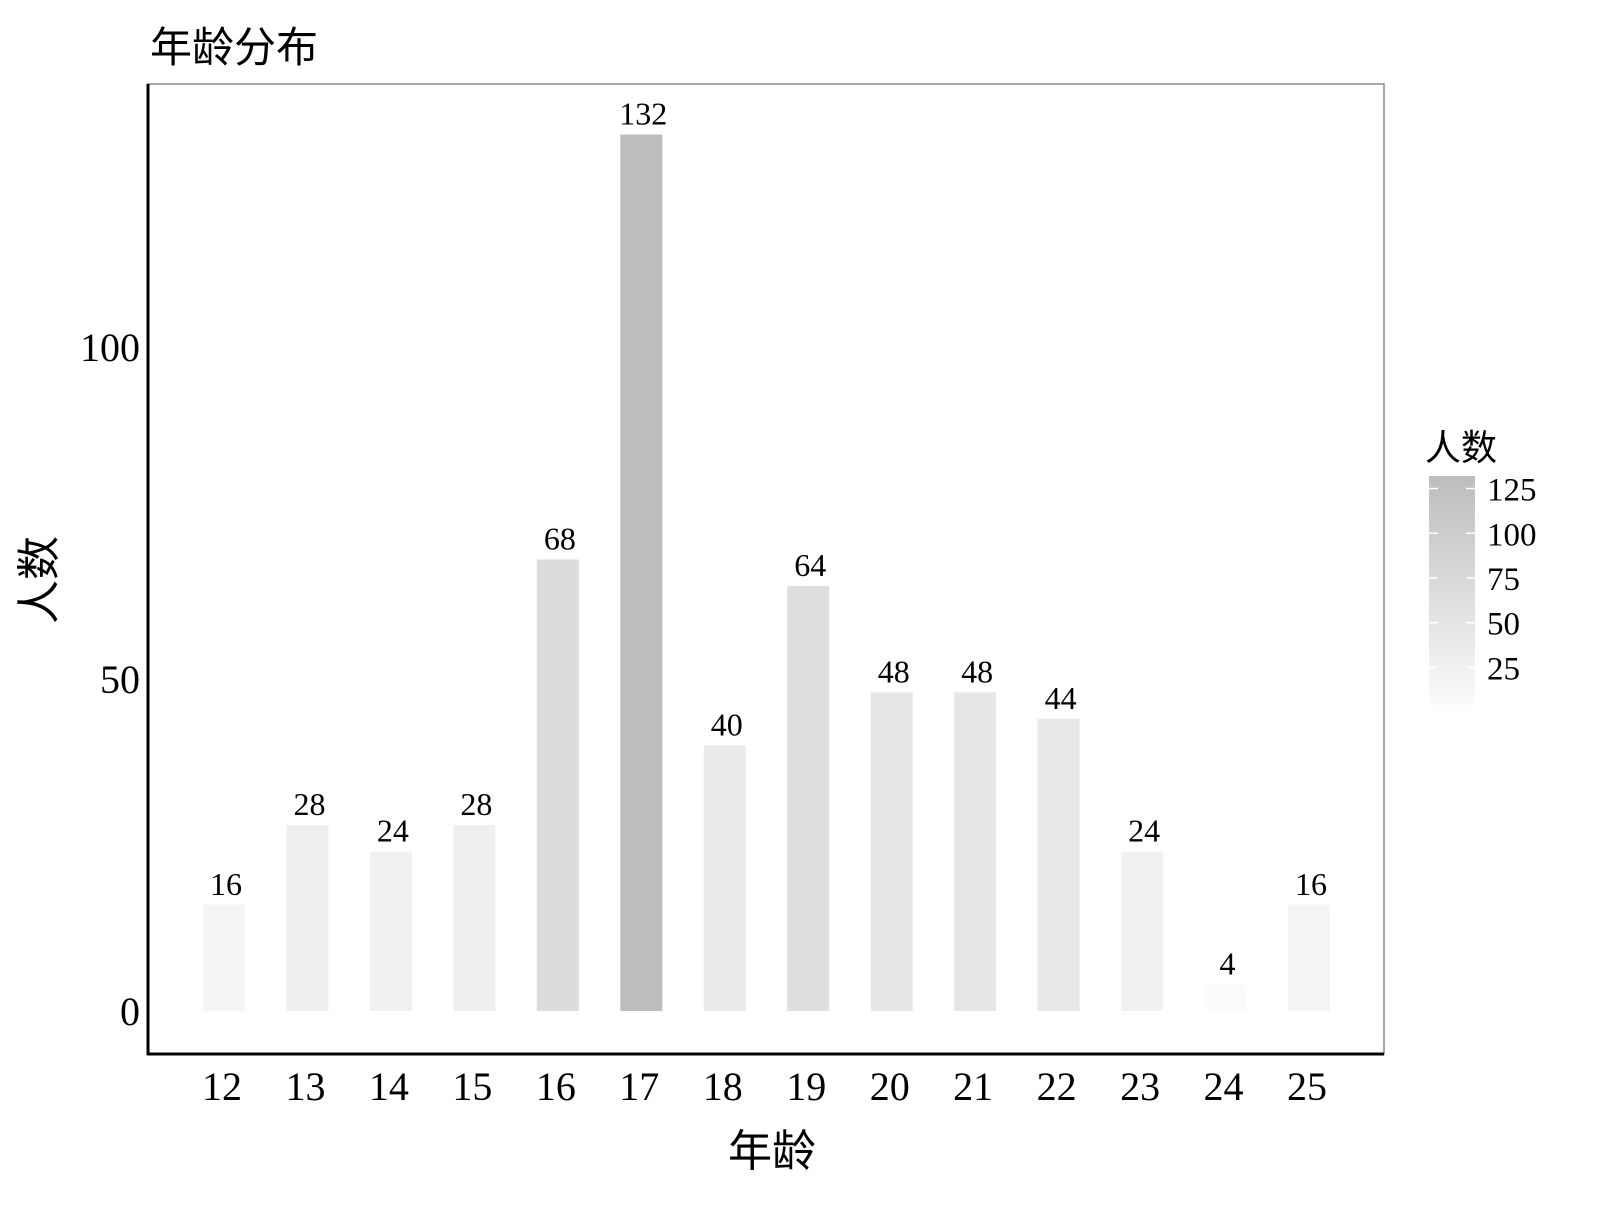  What do you see at coordinates (1307, 1086) in the screenshot?
I see `x-tick-label-25: 25` at bounding box center [1307, 1086].